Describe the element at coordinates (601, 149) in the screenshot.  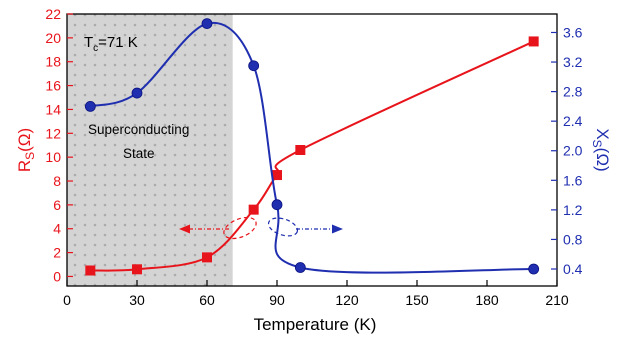
I see `right-axis-label: XS(Ω)` at that location.